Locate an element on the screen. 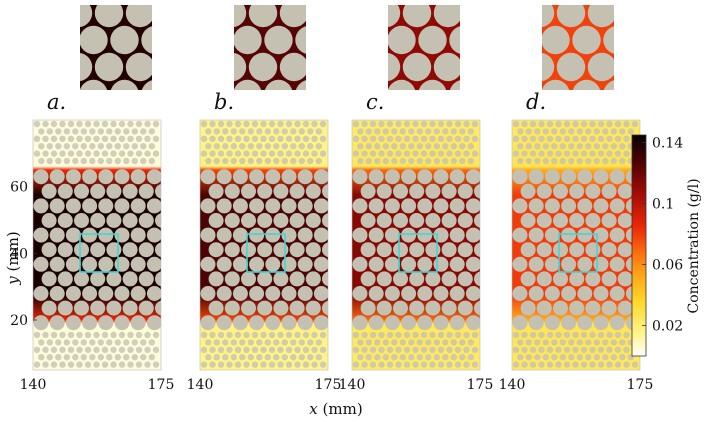 This screenshot has width=705, height=422. x-axis-label: x (mm) is located at coordinates (335, 409).